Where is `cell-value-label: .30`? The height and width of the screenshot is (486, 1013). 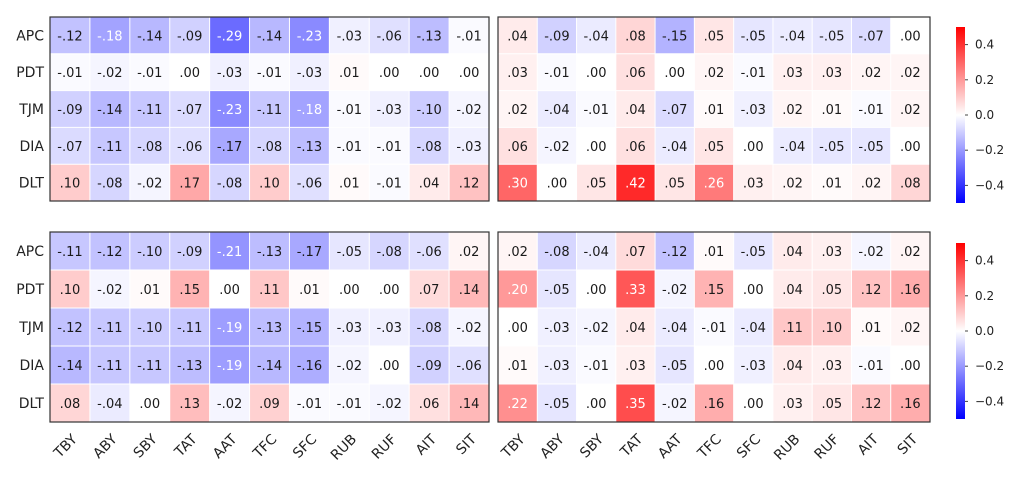
cell-value-label: .30 is located at coordinates (517, 184).